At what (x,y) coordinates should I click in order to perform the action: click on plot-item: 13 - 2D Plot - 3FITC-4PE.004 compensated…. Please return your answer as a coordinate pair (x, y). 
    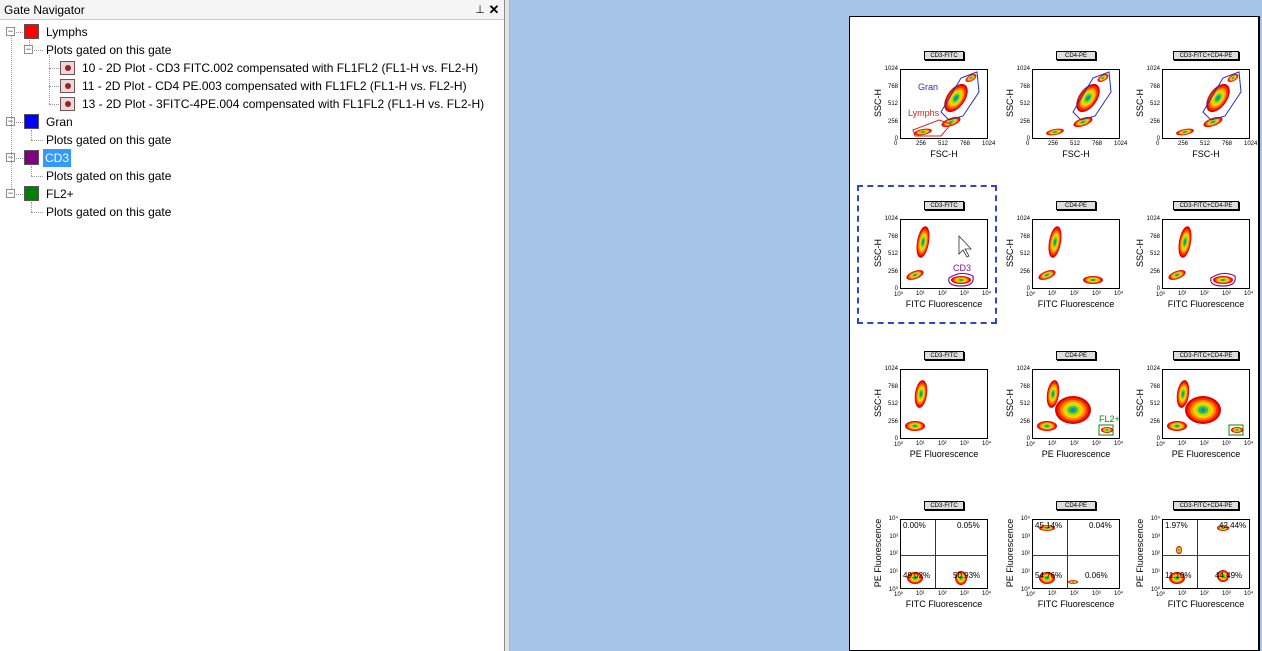
    Looking at the image, I should click on (283, 104).